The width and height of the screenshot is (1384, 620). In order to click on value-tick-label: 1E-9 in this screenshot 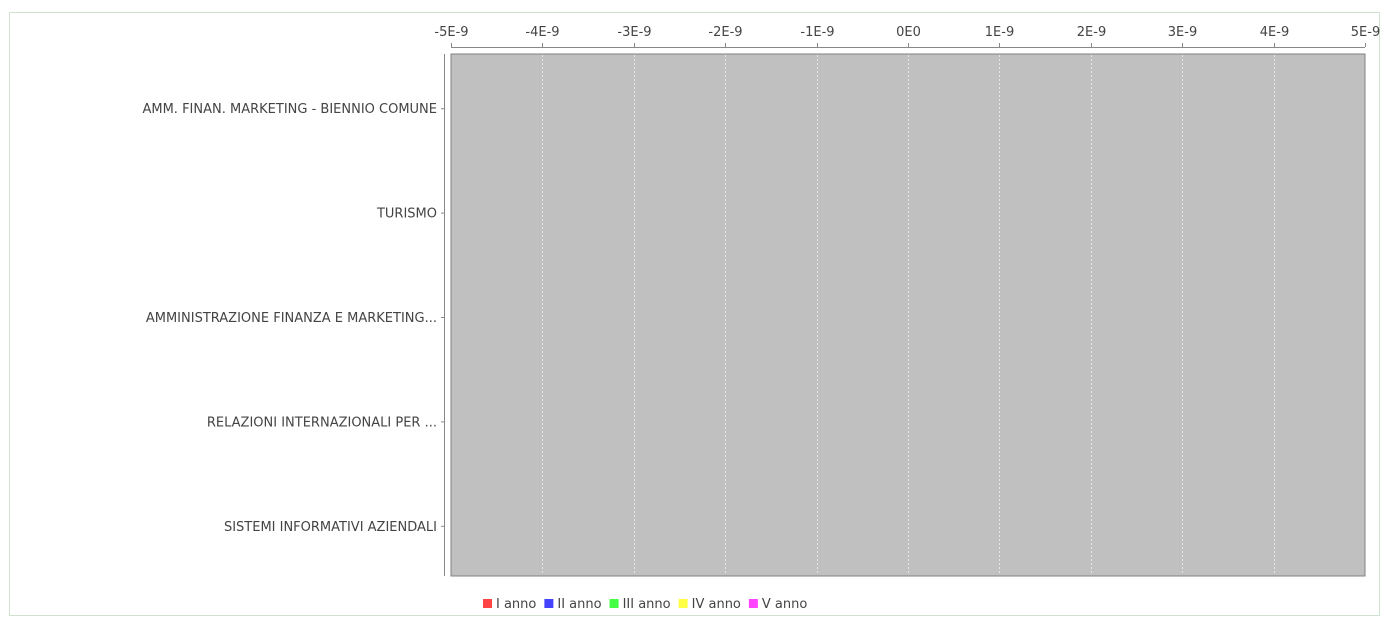, I will do `click(999, 32)`.